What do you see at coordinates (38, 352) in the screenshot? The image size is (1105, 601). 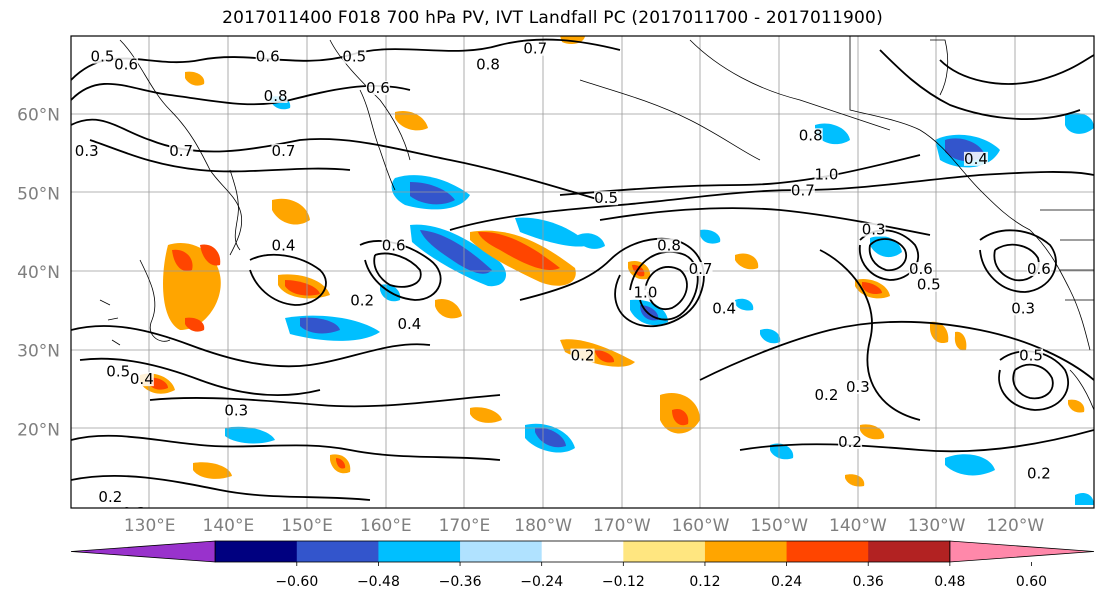 I see `lat-label: 30°N` at bounding box center [38, 352].